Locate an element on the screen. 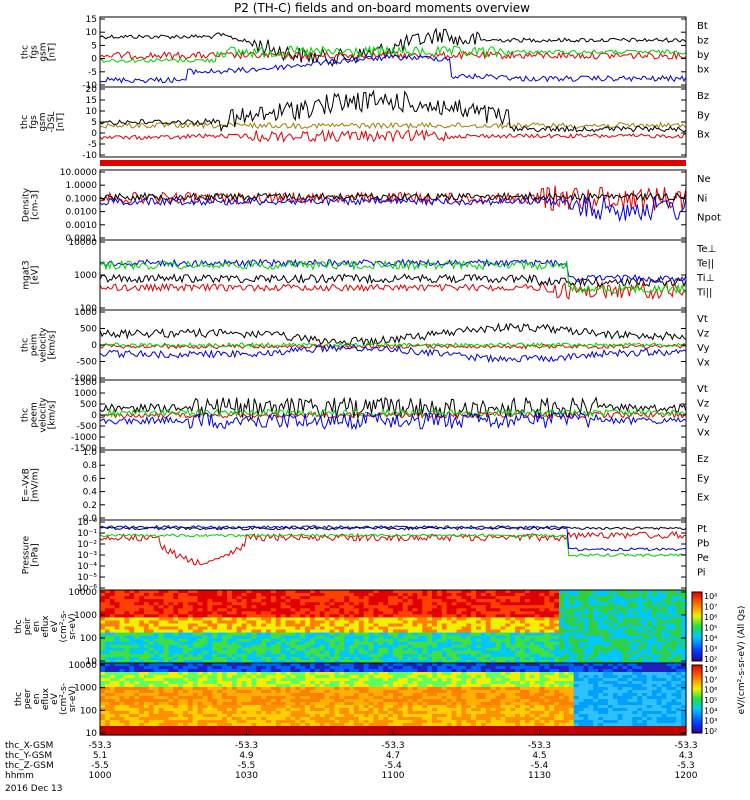  trace-peim-Vt is located at coordinates (393, 334).